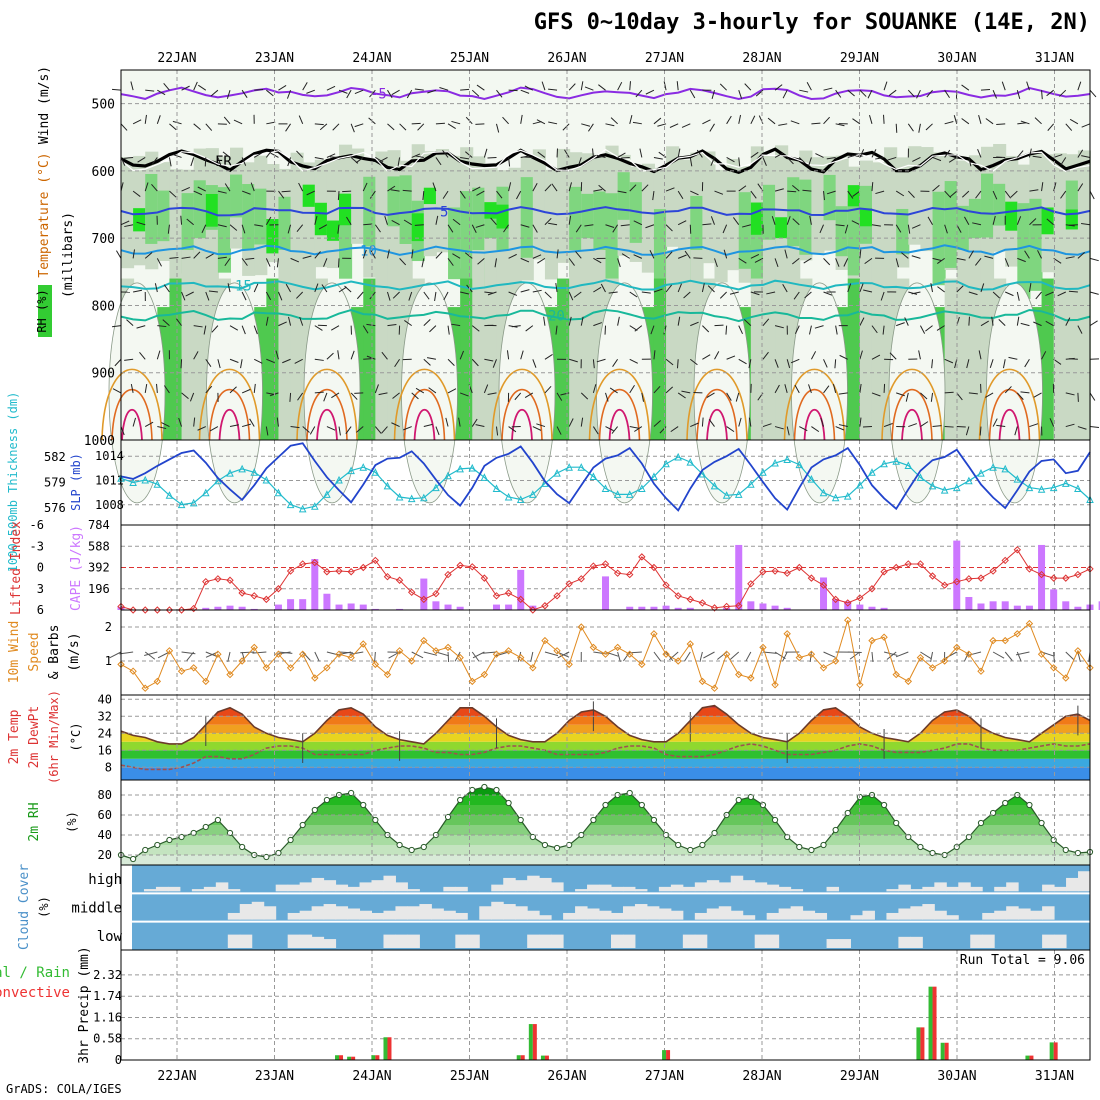 This screenshot has width=1100, height=1100. Describe the element at coordinates (24, 907) in the screenshot. I see `cloud-axis-label: Cloud Cover` at that location.